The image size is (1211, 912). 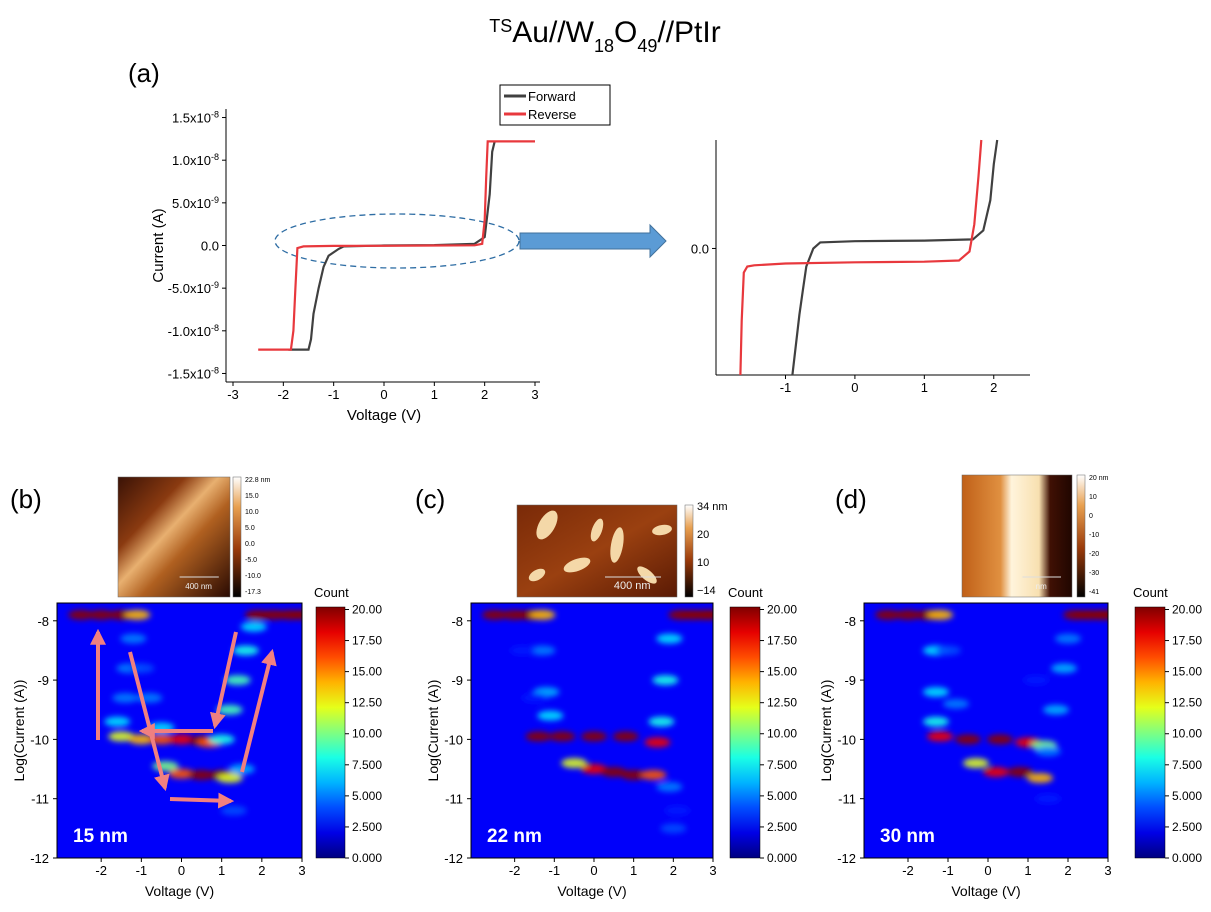 What do you see at coordinates (604, 36) in the screenshot?
I see `figure-title: TSAu//W18O49//PtIr` at bounding box center [604, 36].